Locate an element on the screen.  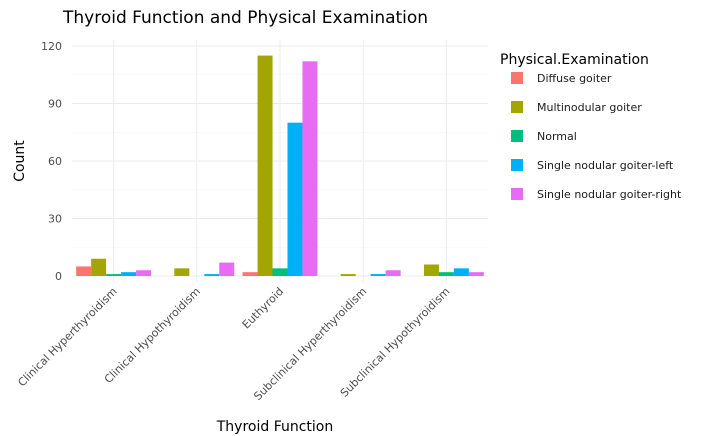
legend-label: Single nodular goiter-left is located at coordinates (605, 165).